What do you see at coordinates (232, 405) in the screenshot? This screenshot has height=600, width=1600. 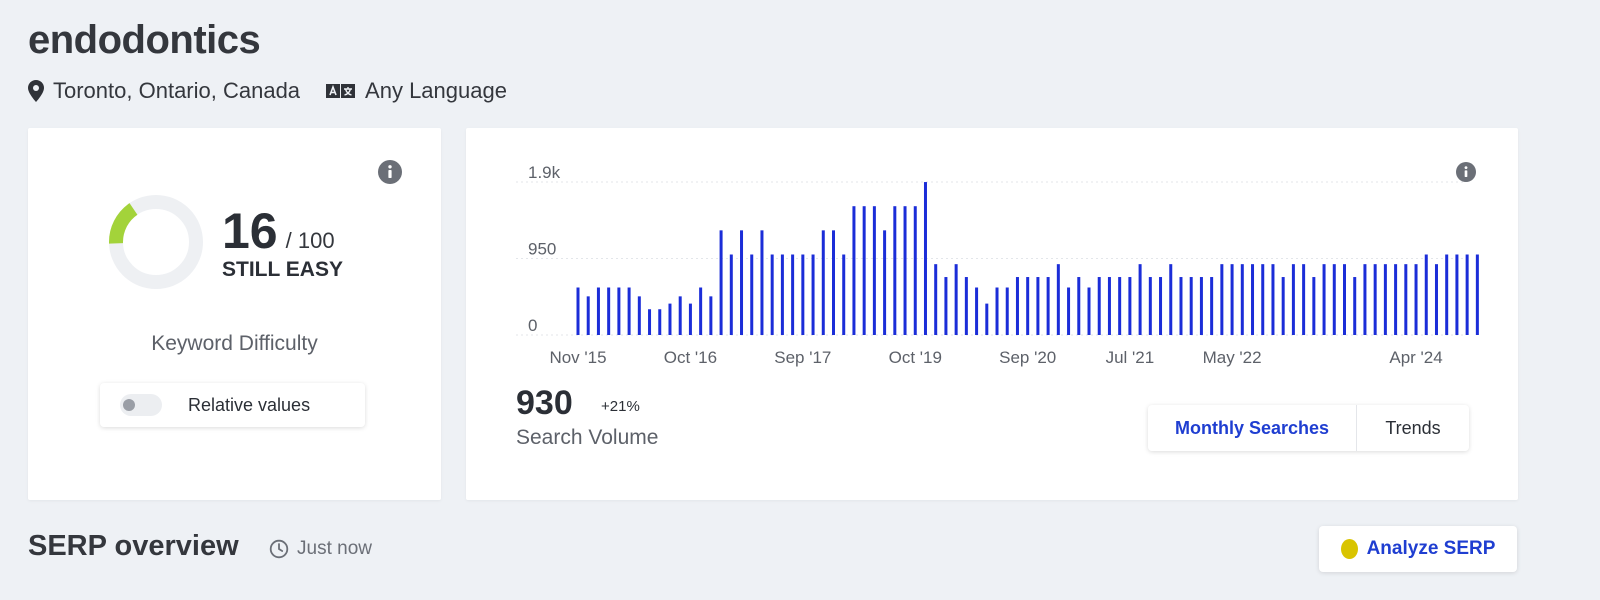 I see `relative-values-toggle: Relative values` at bounding box center [232, 405].